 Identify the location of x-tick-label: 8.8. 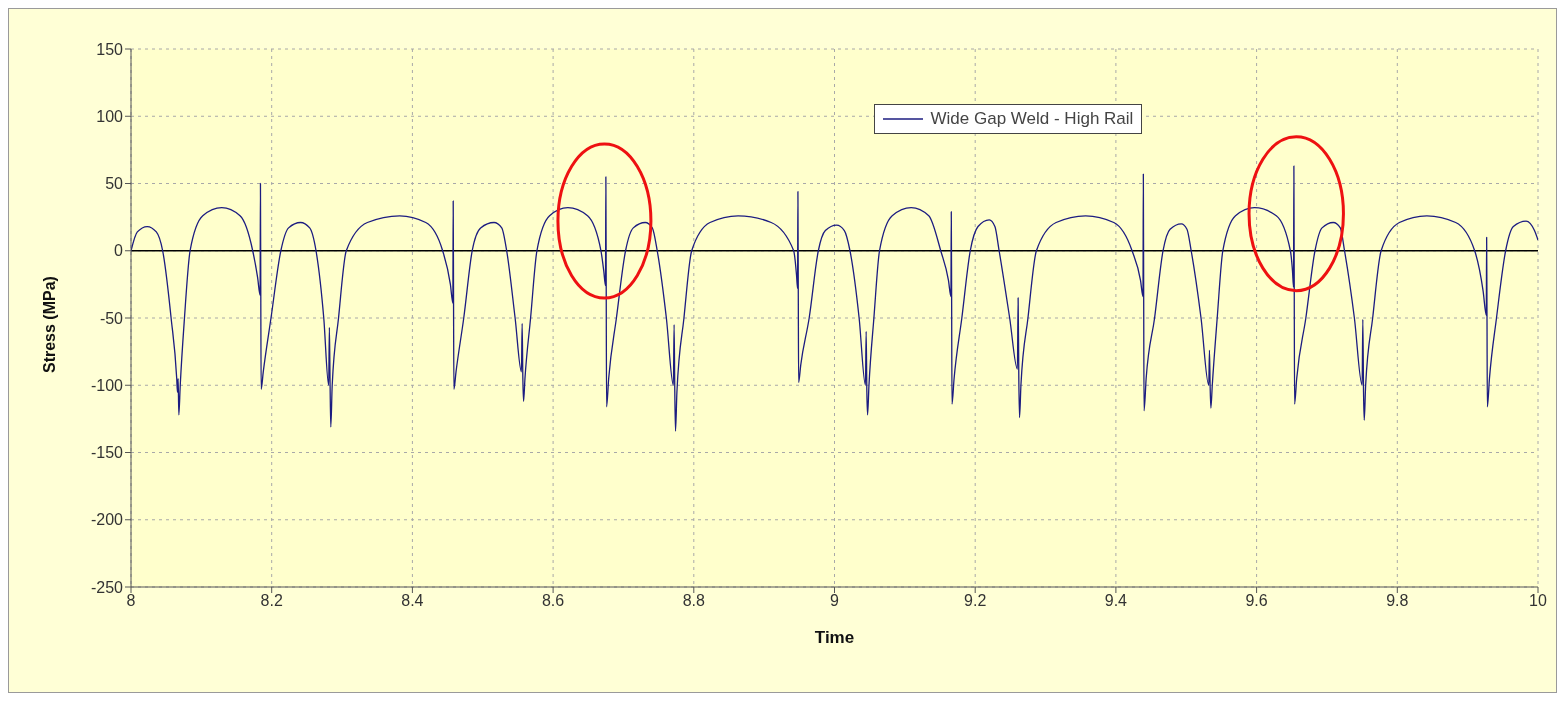
(694, 601).